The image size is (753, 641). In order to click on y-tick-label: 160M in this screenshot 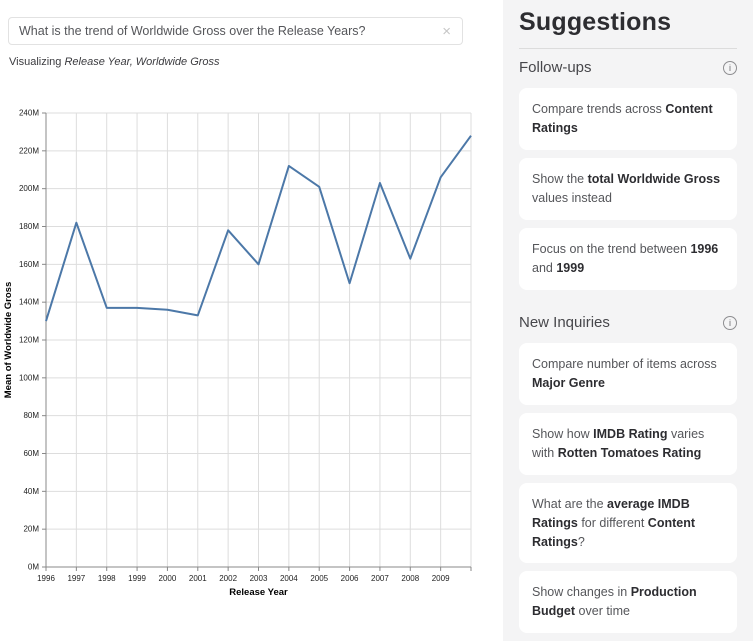, I will do `click(29, 264)`.